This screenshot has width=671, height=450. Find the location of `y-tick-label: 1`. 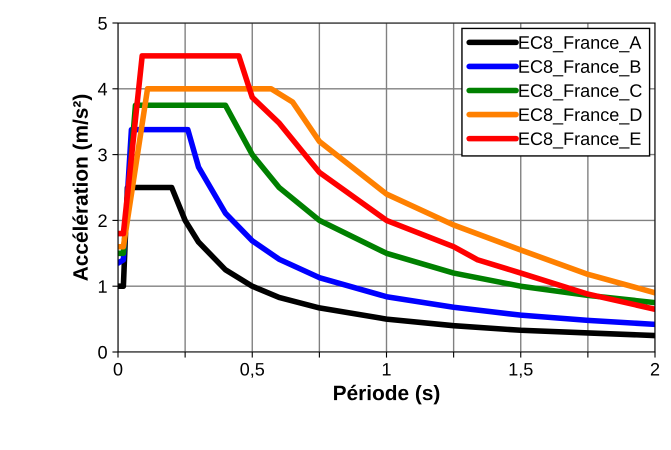

y-tick-label: 1 is located at coordinates (102, 286).